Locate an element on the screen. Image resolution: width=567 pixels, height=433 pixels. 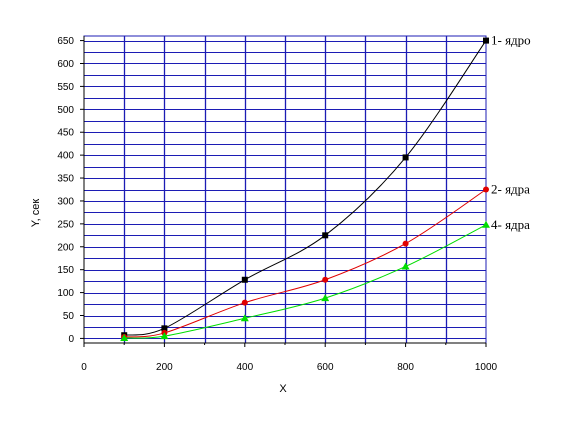
y-tick-label: 100 is located at coordinates (65, 293).